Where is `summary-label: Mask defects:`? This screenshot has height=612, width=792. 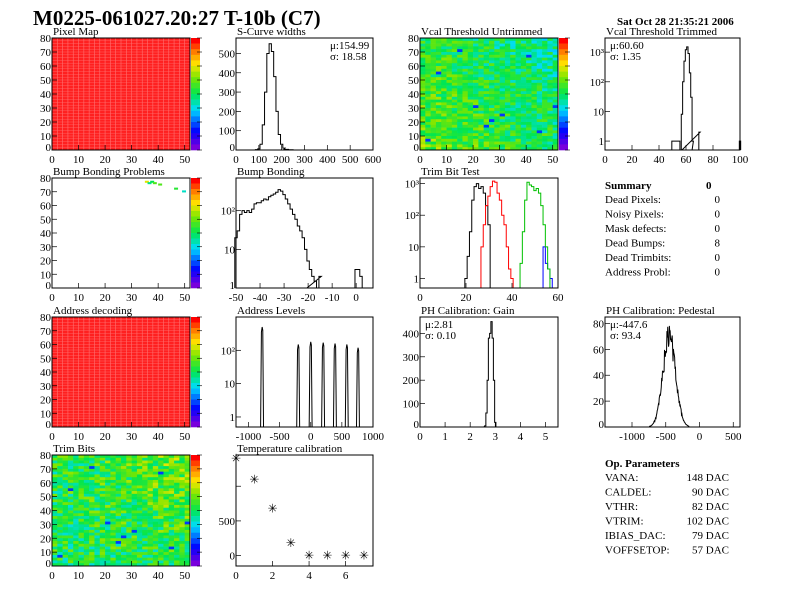 summary-label: Mask defects: is located at coordinates (635, 229).